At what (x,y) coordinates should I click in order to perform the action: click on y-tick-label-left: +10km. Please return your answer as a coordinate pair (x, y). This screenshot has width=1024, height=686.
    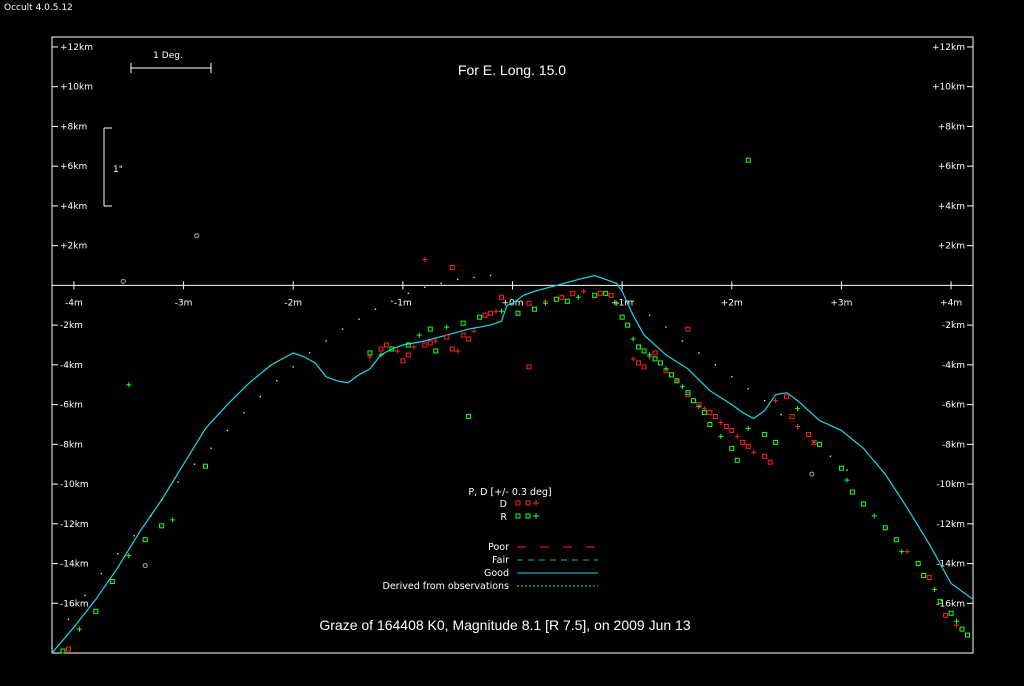
    Looking at the image, I should click on (76, 88).